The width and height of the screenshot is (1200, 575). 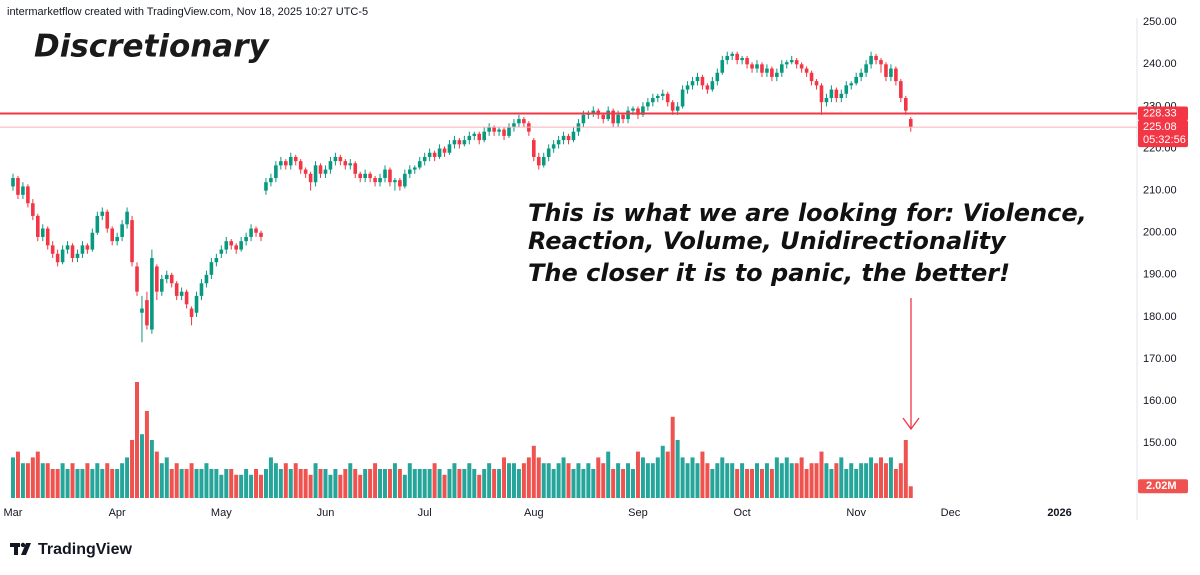 What do you see at coordinates (534, 513) in the screenshot?
I see `x-tick-label: Aug` at bounding box center [534, 513].